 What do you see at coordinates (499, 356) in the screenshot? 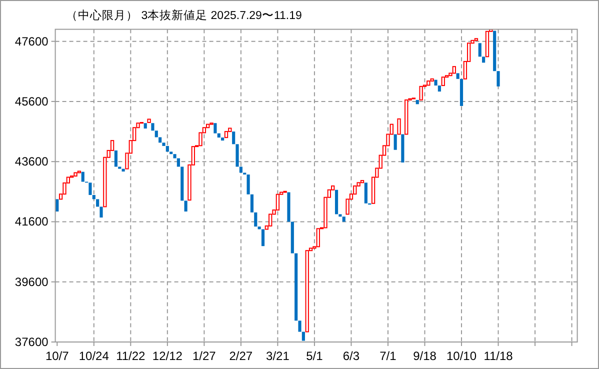
I see `x-tick-label: 11/18` at bounding box center [499, 356].